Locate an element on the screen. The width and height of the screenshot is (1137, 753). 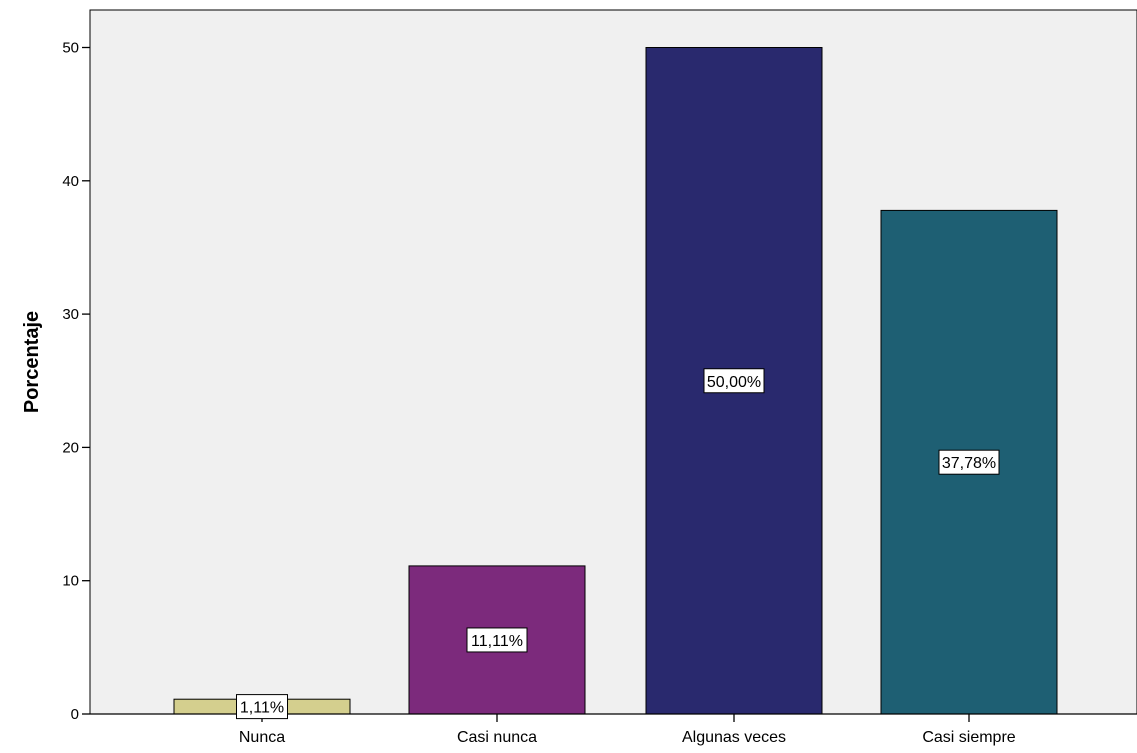
x-tick-label: Algunas veces is located at coordinates (734, 737).